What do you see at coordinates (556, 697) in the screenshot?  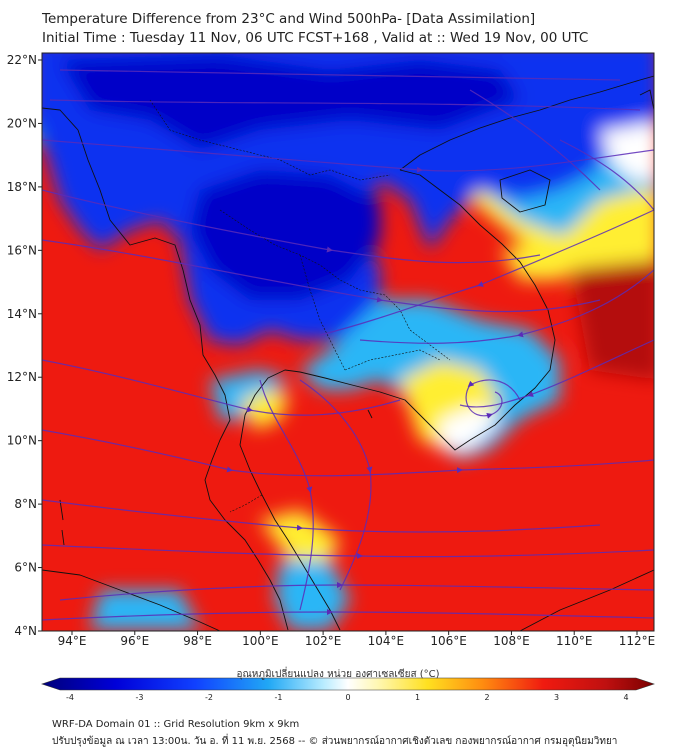 I see `colorbar-tick-label: 3` at bounding box center [556, 697].